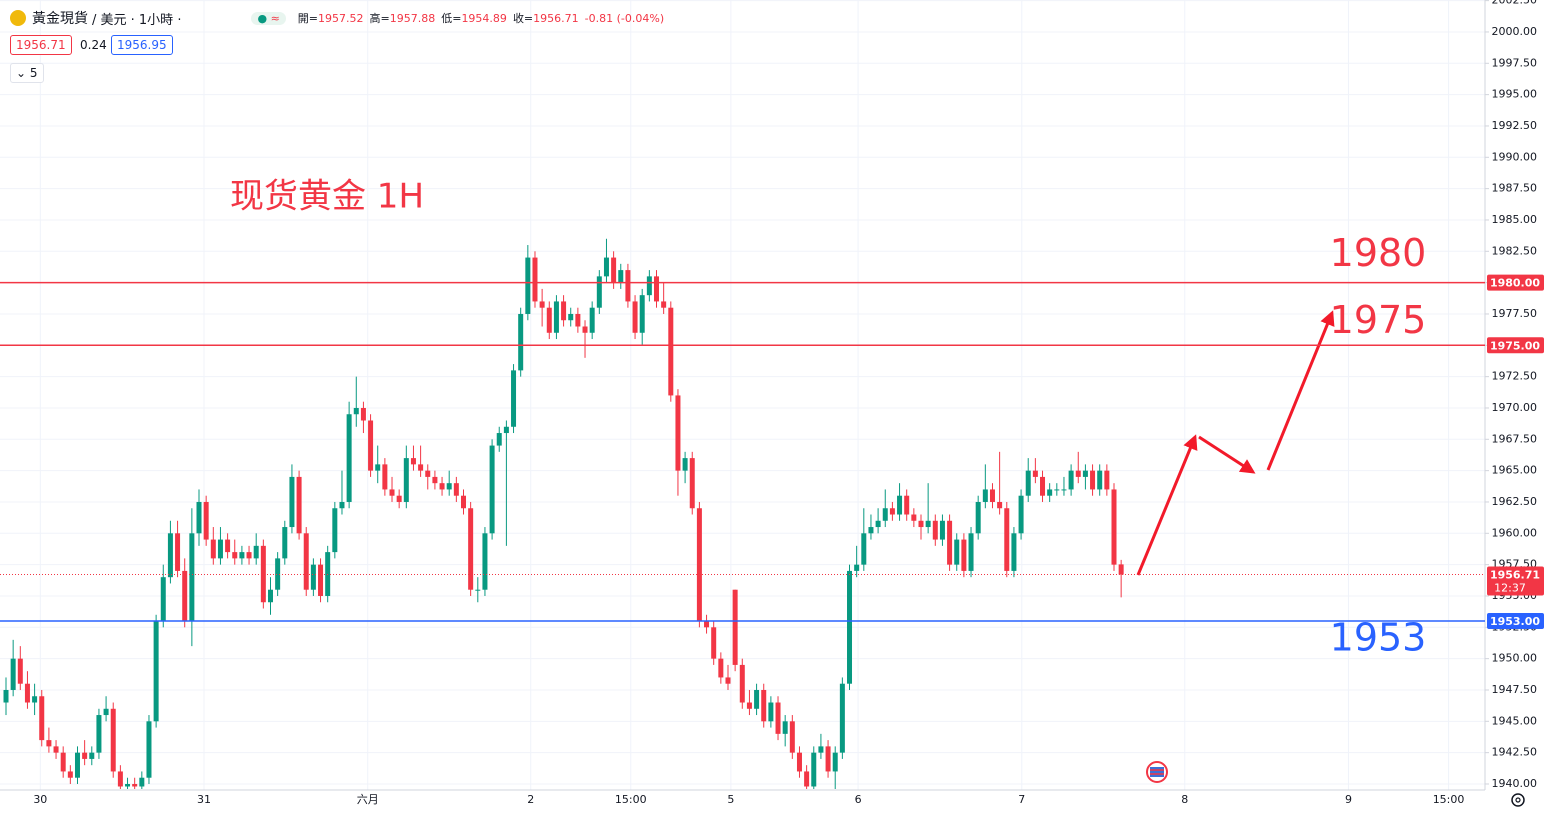  What do you see at coordinates (1021, 799) in the screenshot?
I see `x-tick-label: 7` at bounding box center [1021, 799].